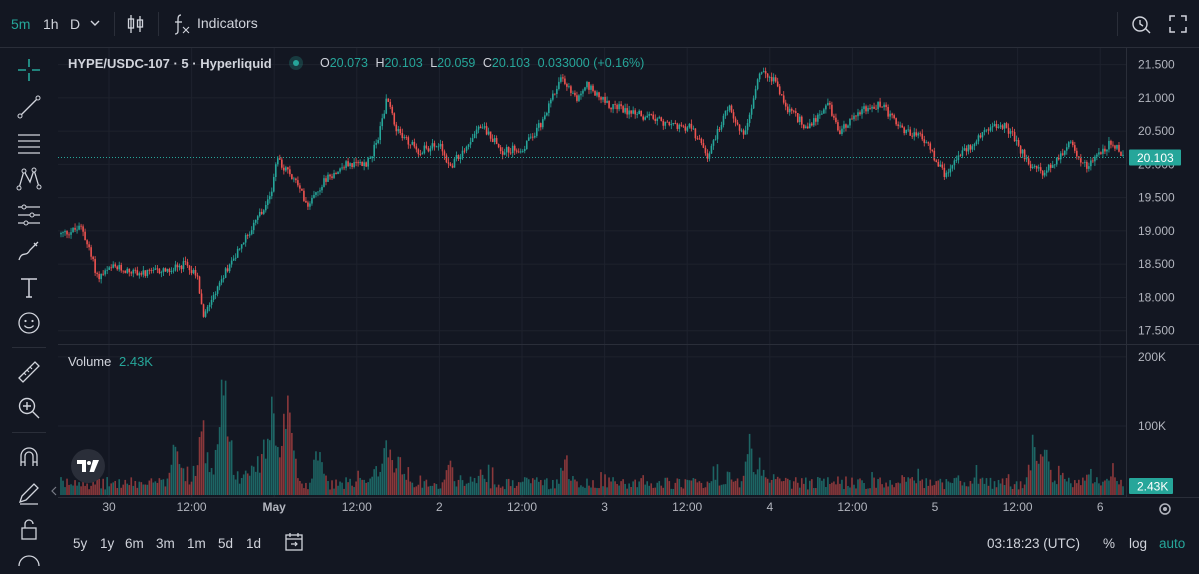  Describe the element at coordinates (75, 24) in the screenshot. I see `timeframe-d: D` at that location.